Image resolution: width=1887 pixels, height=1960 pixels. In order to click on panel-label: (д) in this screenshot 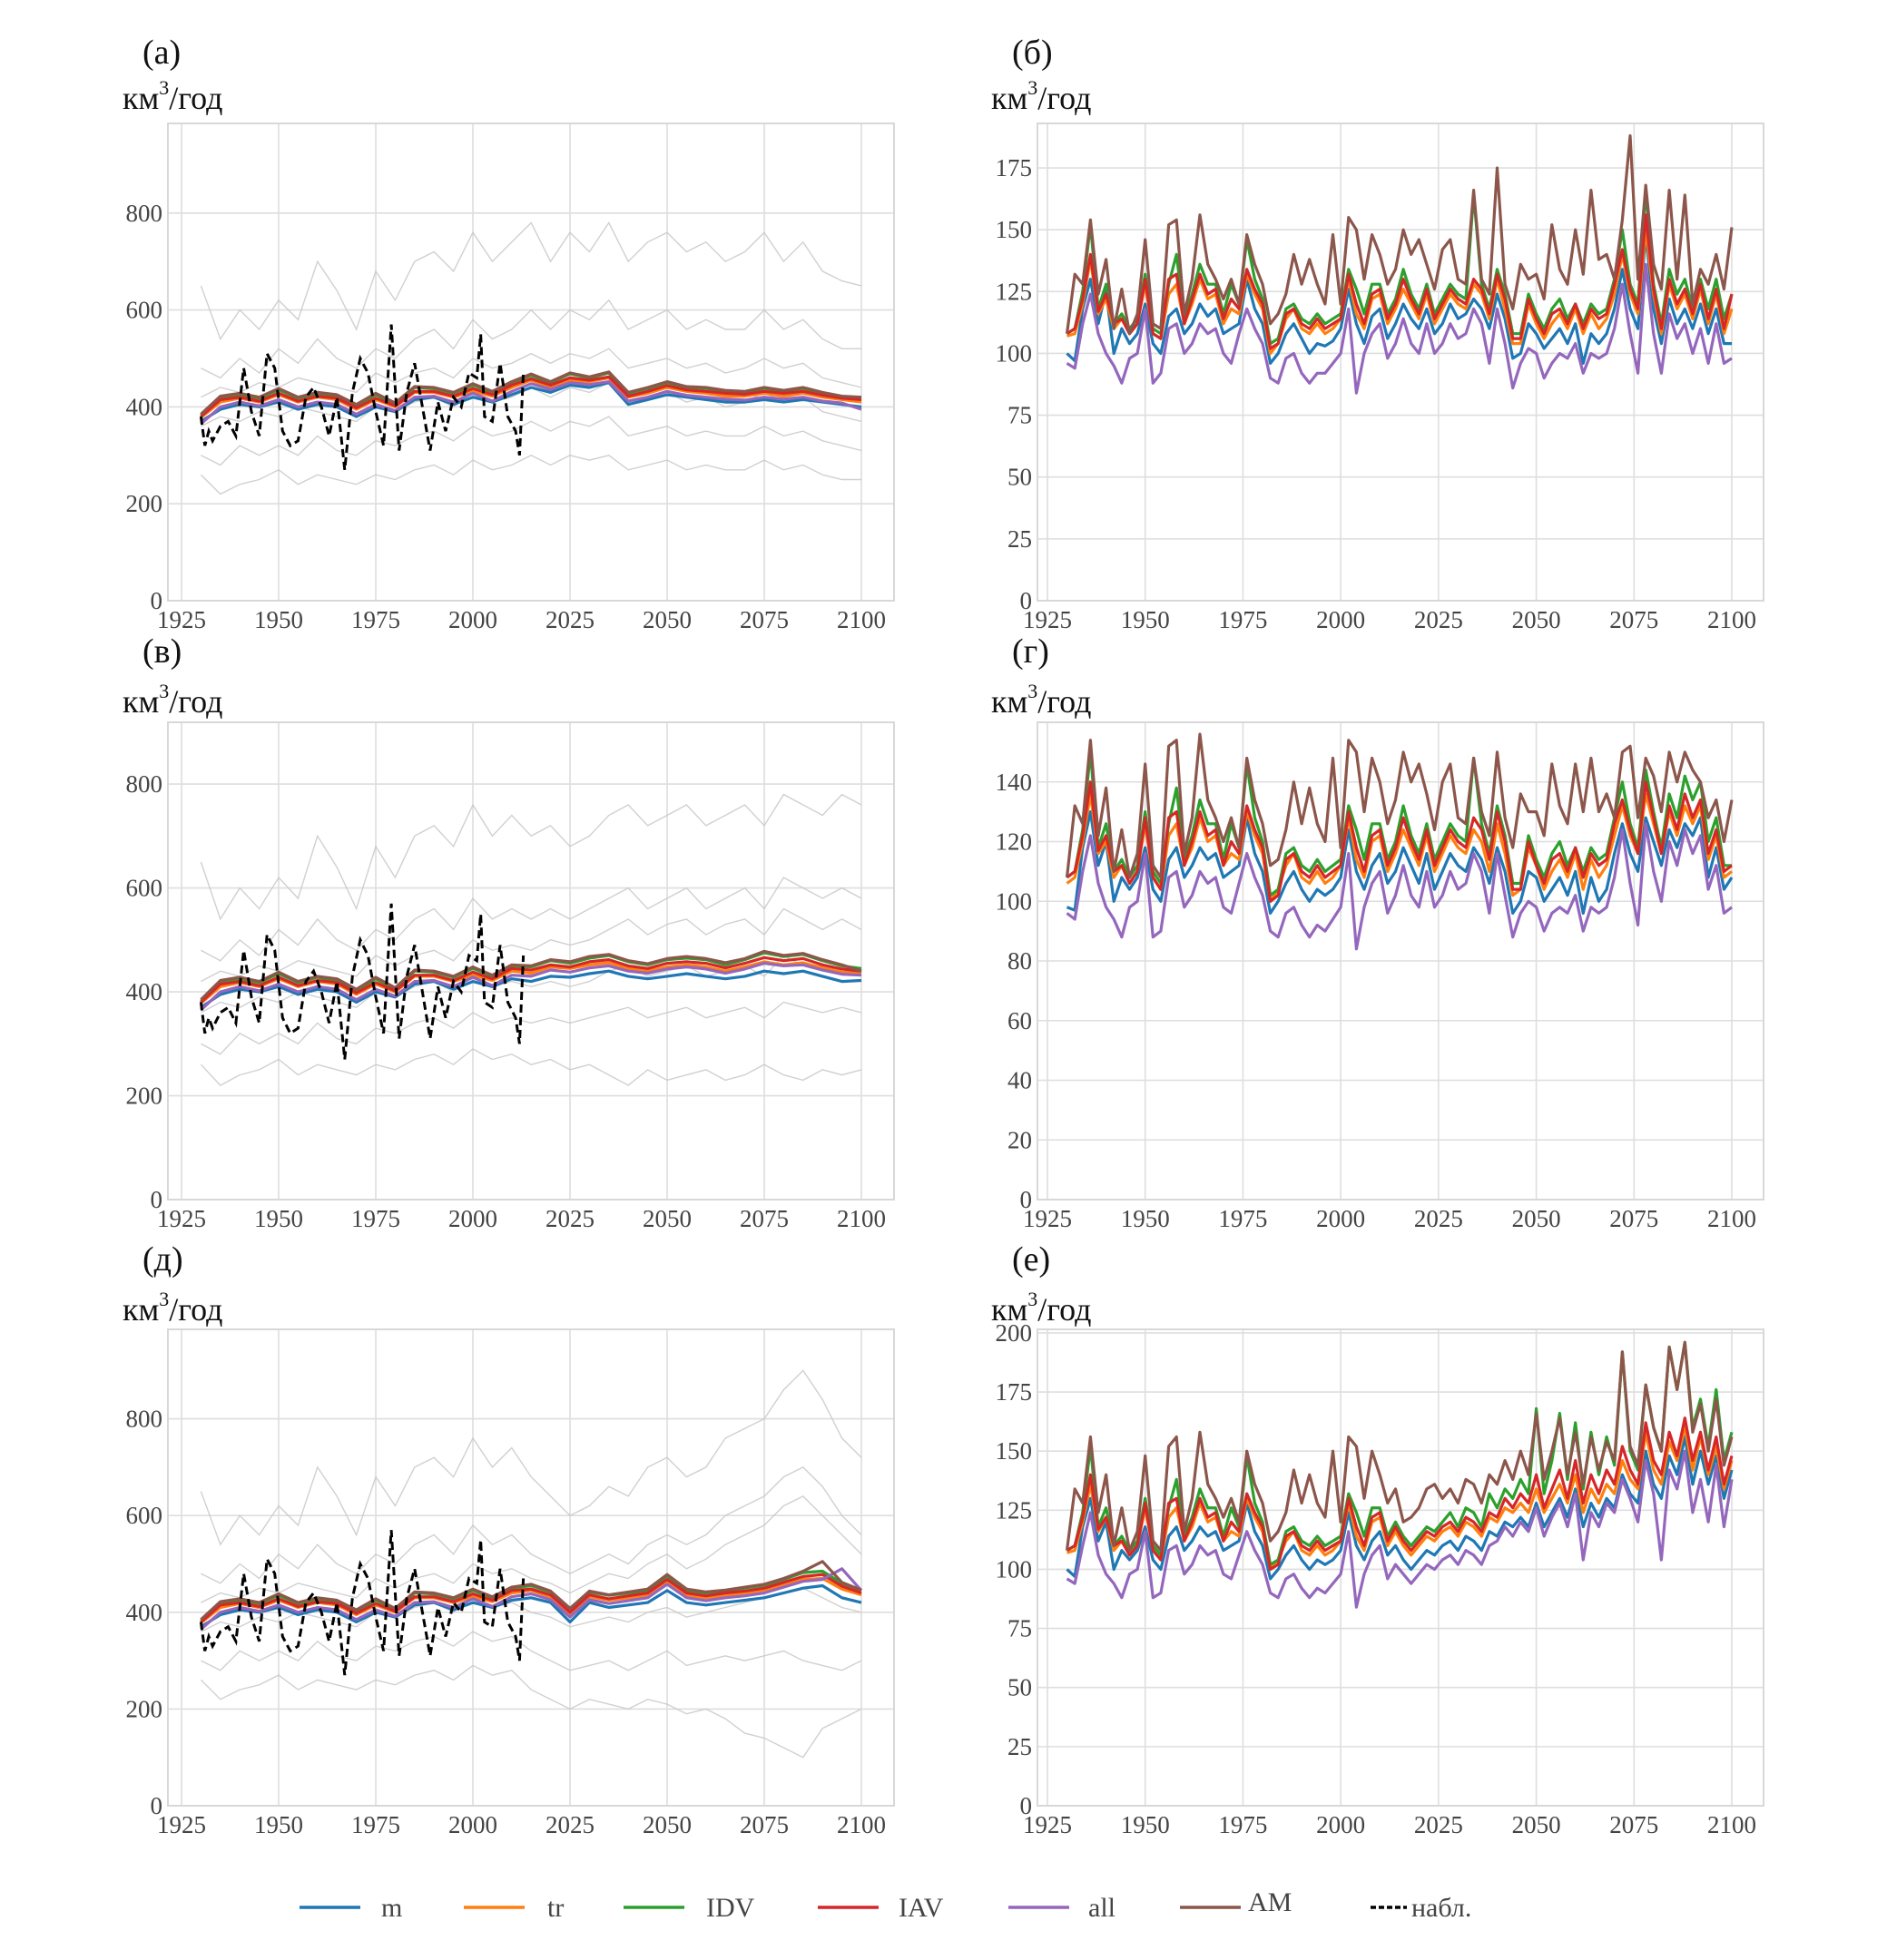, I will do `click(163, 1259)`.